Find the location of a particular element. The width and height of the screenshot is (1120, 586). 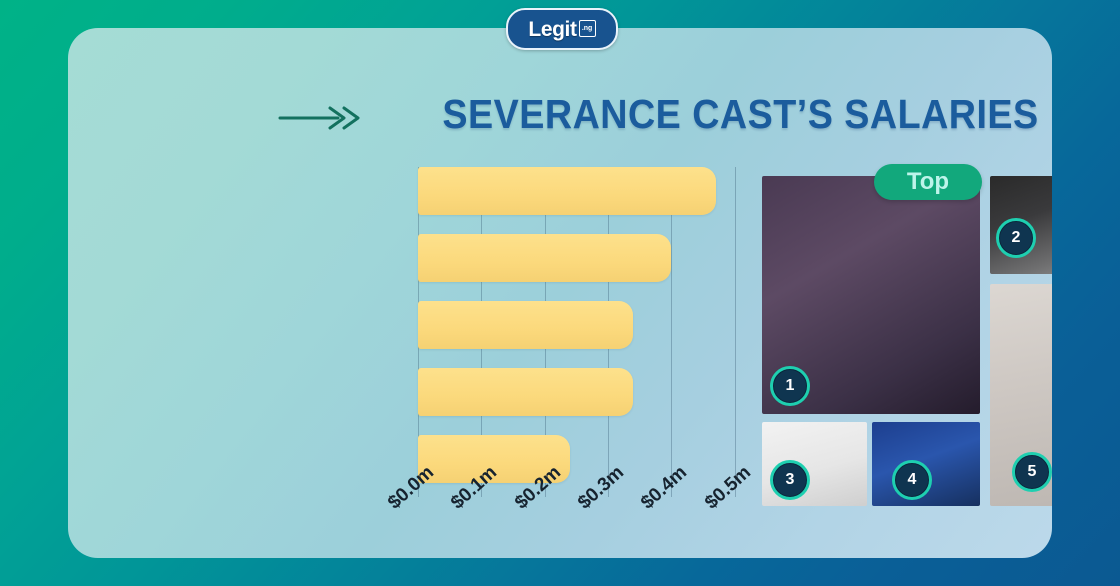

bar-row: 3. John Turturro is located at coordinates (413, 325).